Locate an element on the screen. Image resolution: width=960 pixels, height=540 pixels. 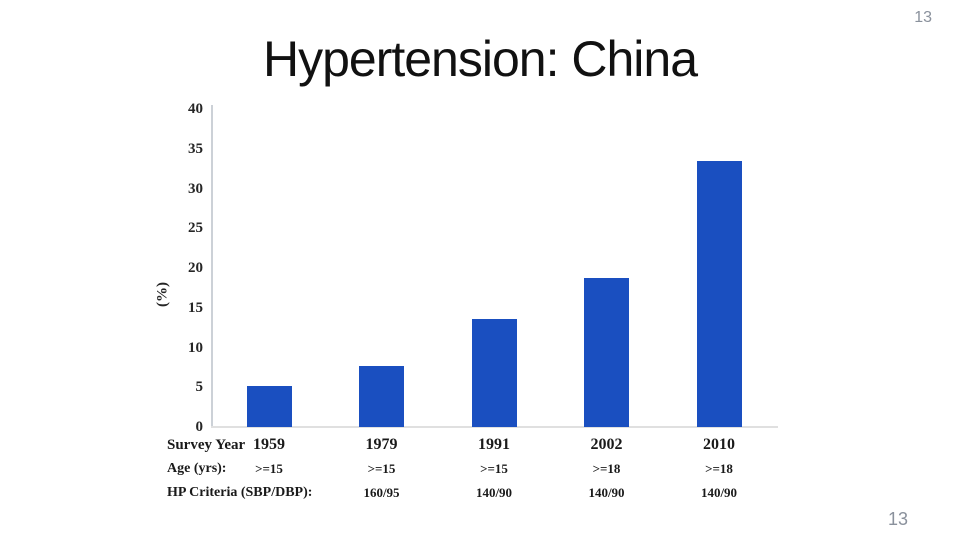
y-tick-label-15: 15 is located at coordinates (195, 307).